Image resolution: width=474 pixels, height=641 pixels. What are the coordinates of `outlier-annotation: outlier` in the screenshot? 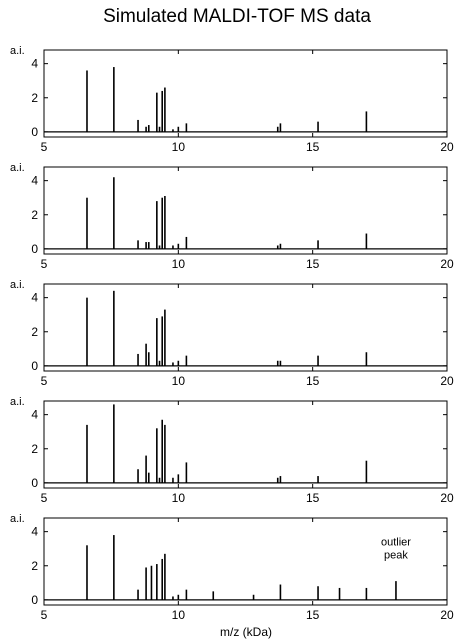 It's located at (396, 542).